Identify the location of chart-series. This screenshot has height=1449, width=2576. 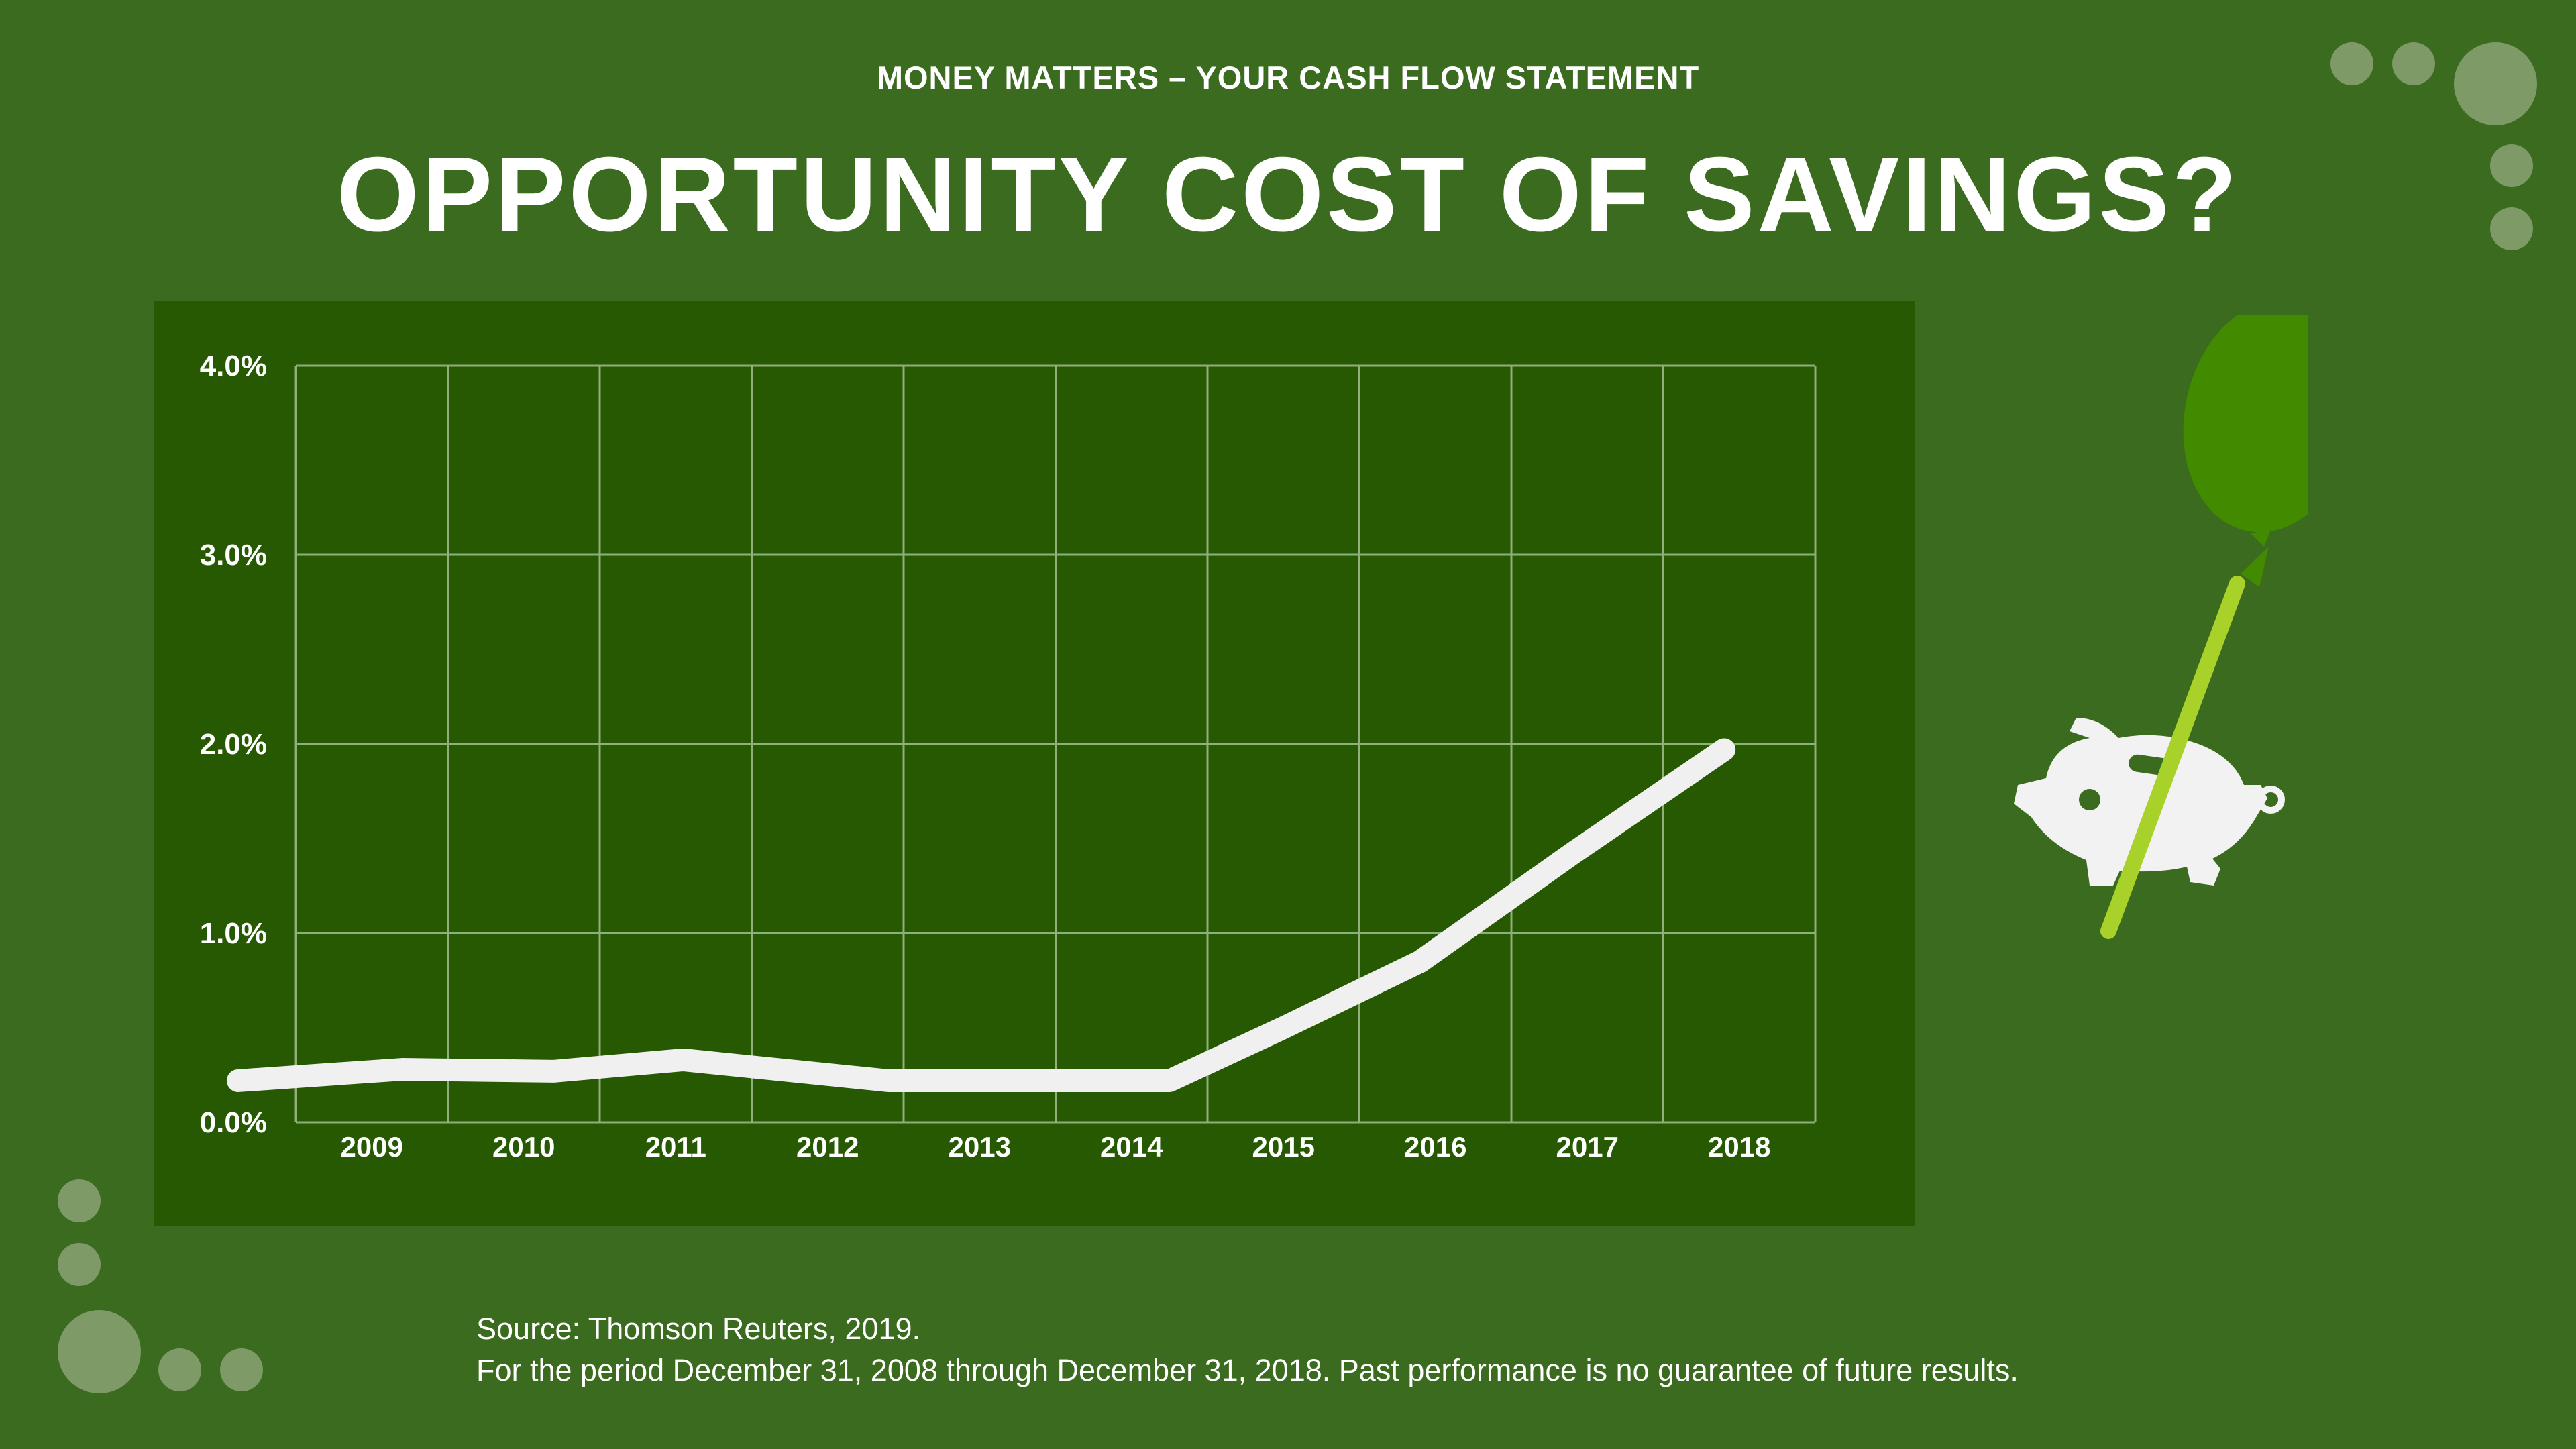
(981, 915).